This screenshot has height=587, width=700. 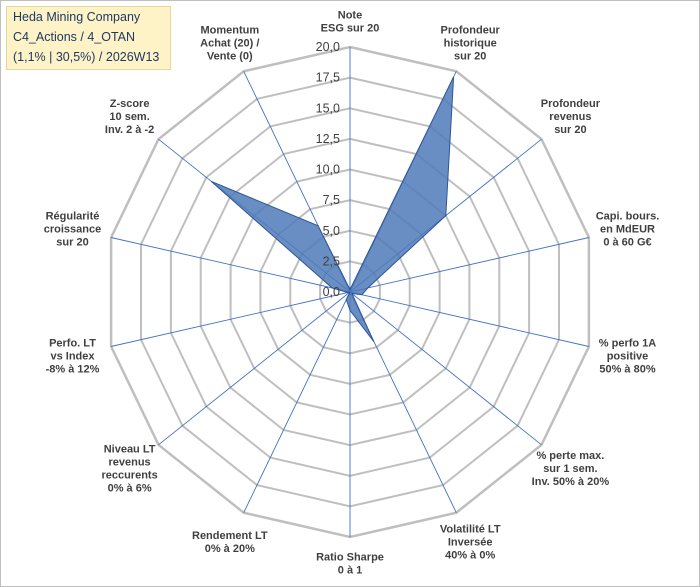 I want to click on performance-summary: (1,1% | 30,5%) / 2026W13, so click(x=86, y=57).